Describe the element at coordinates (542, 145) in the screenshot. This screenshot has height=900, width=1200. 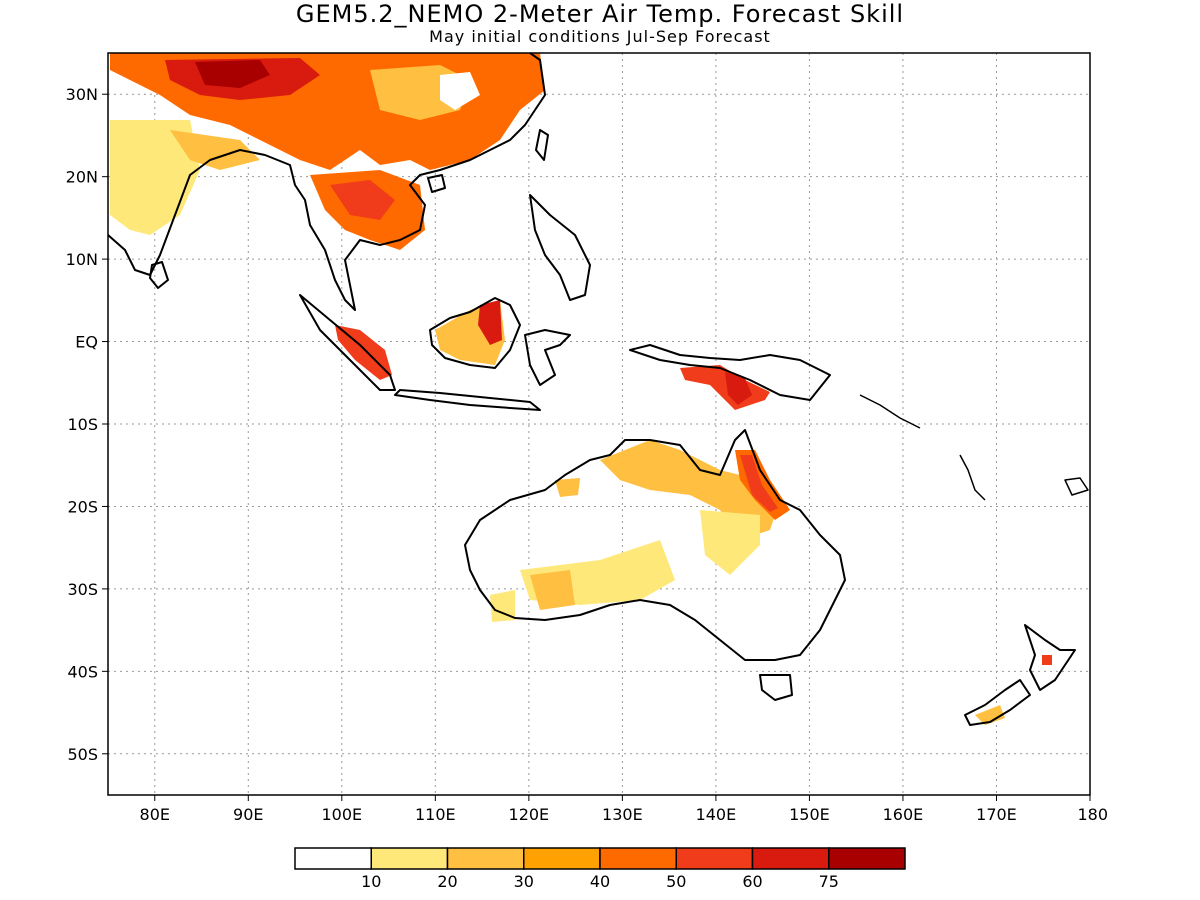
I see `coast-taiwan` at that location.